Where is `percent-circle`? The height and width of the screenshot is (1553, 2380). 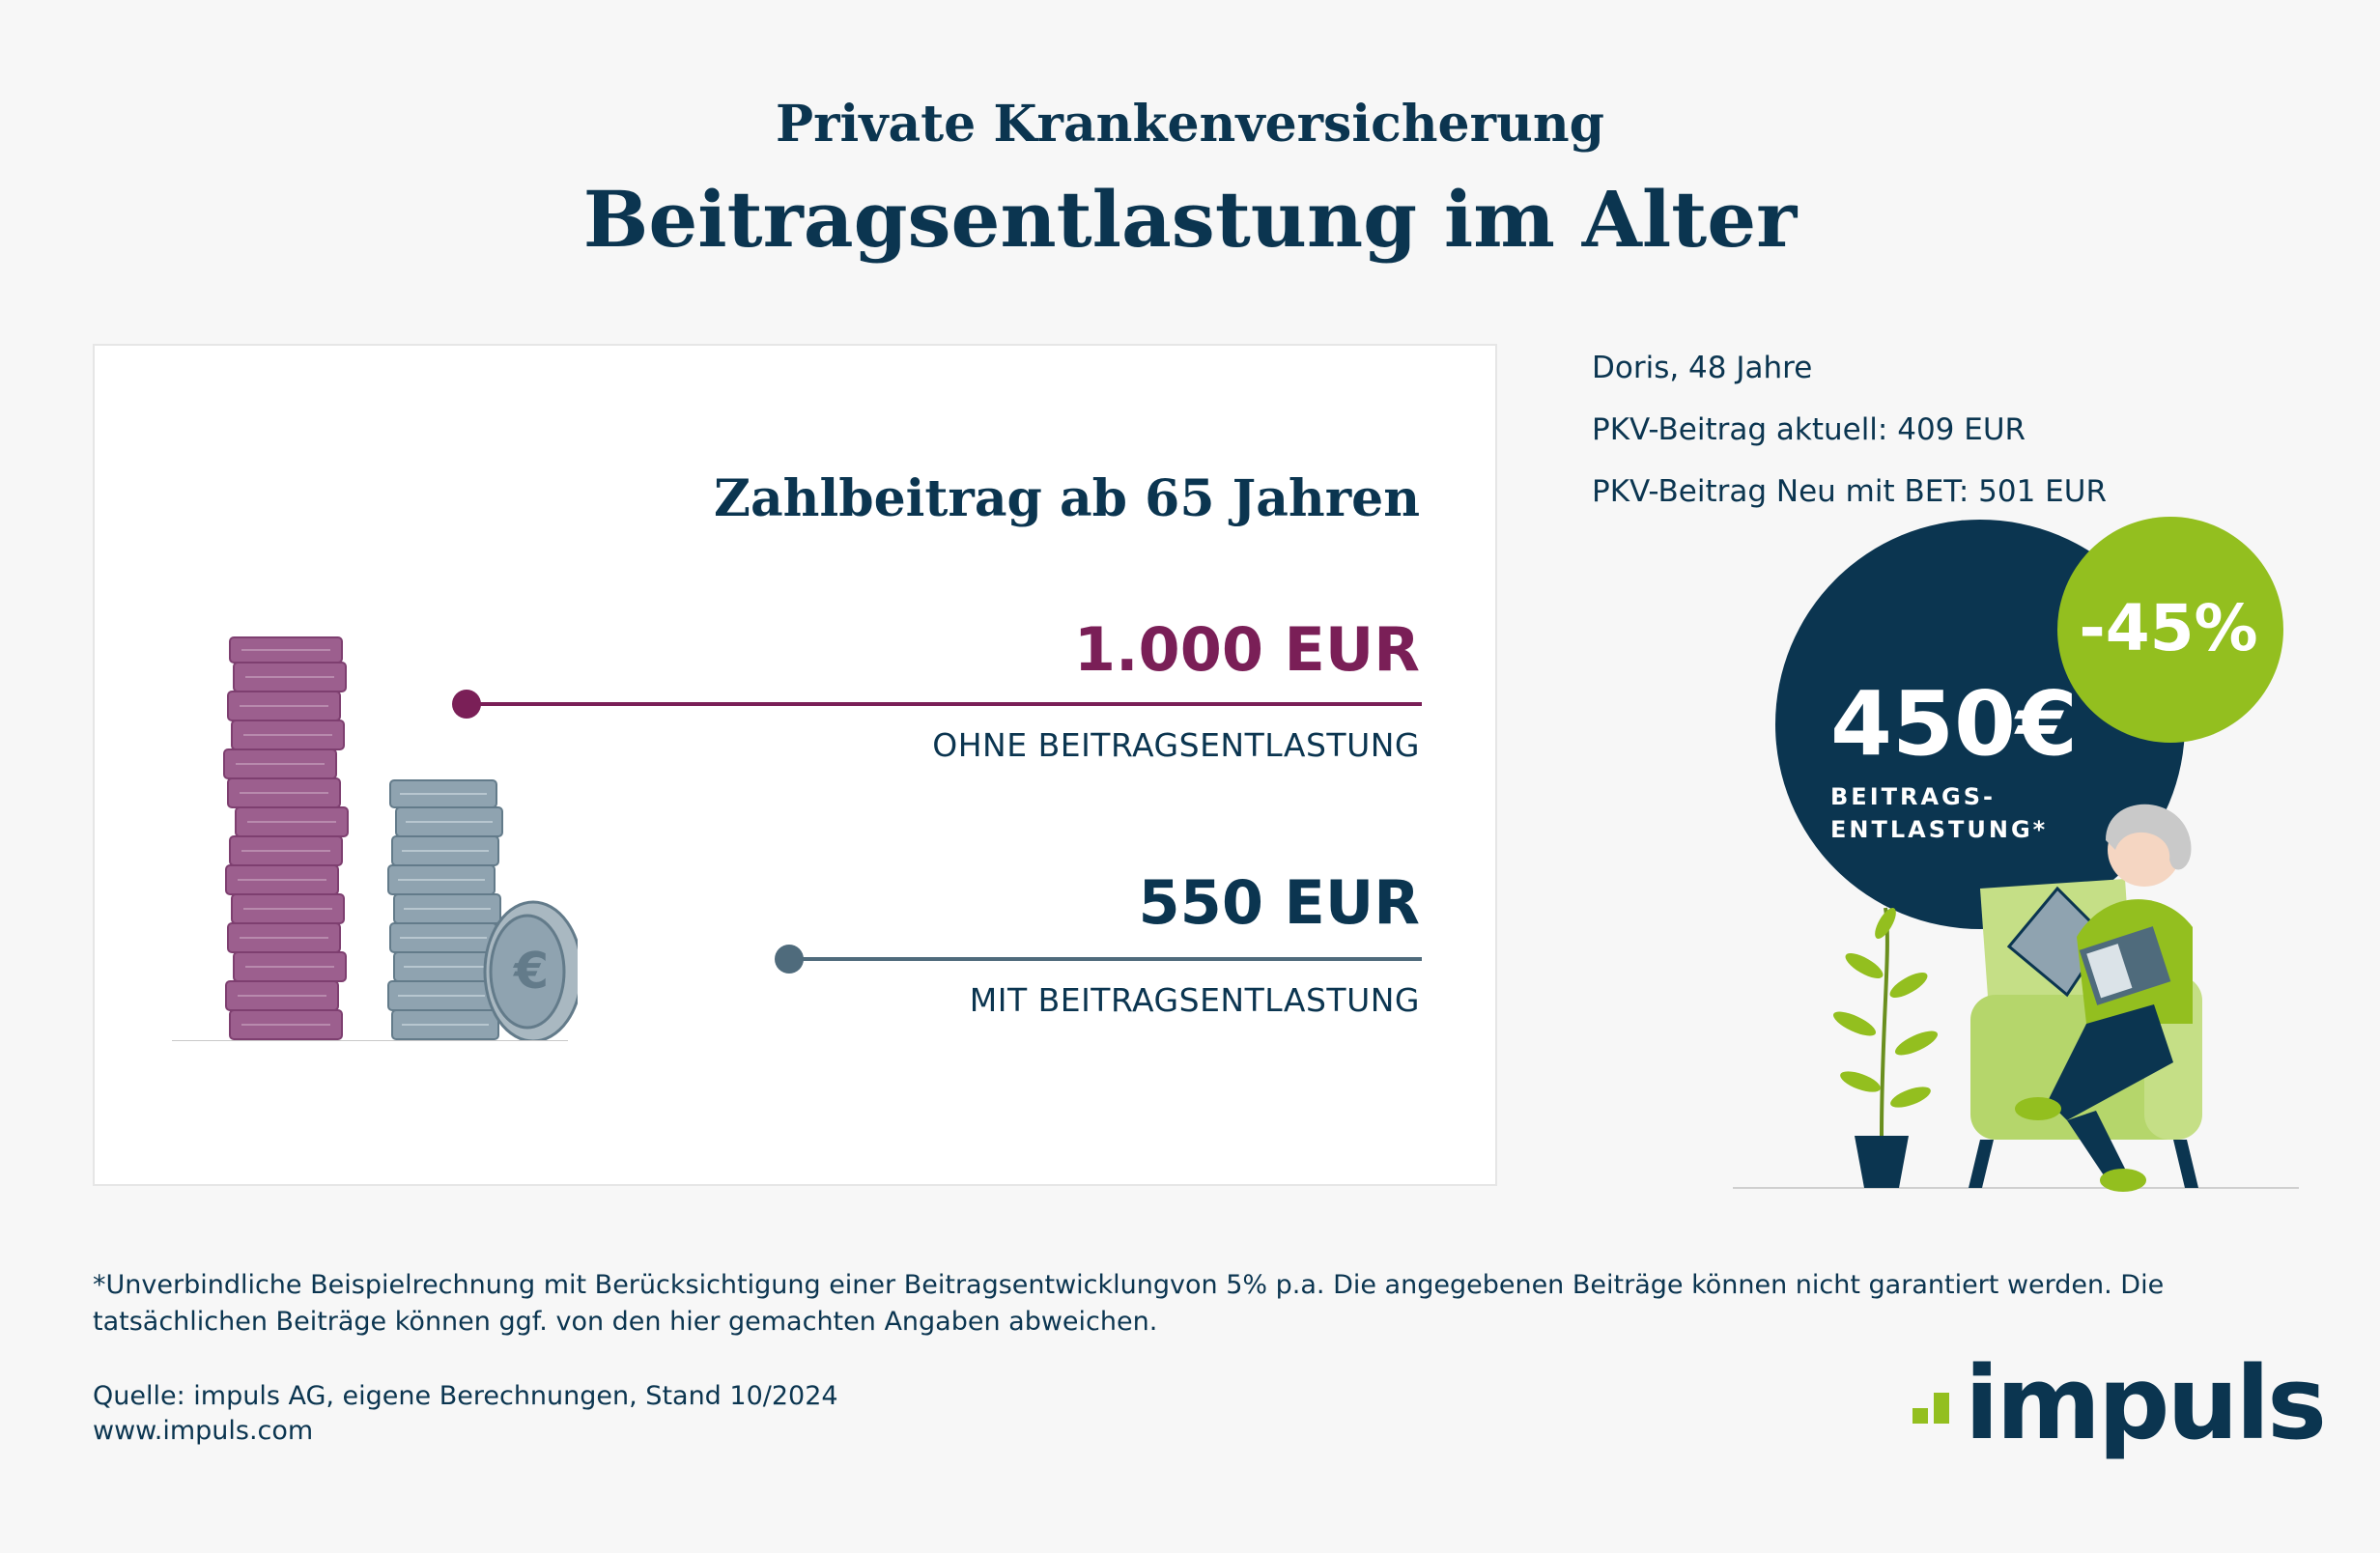 percent-circle is located at coordinates (2170, 630).